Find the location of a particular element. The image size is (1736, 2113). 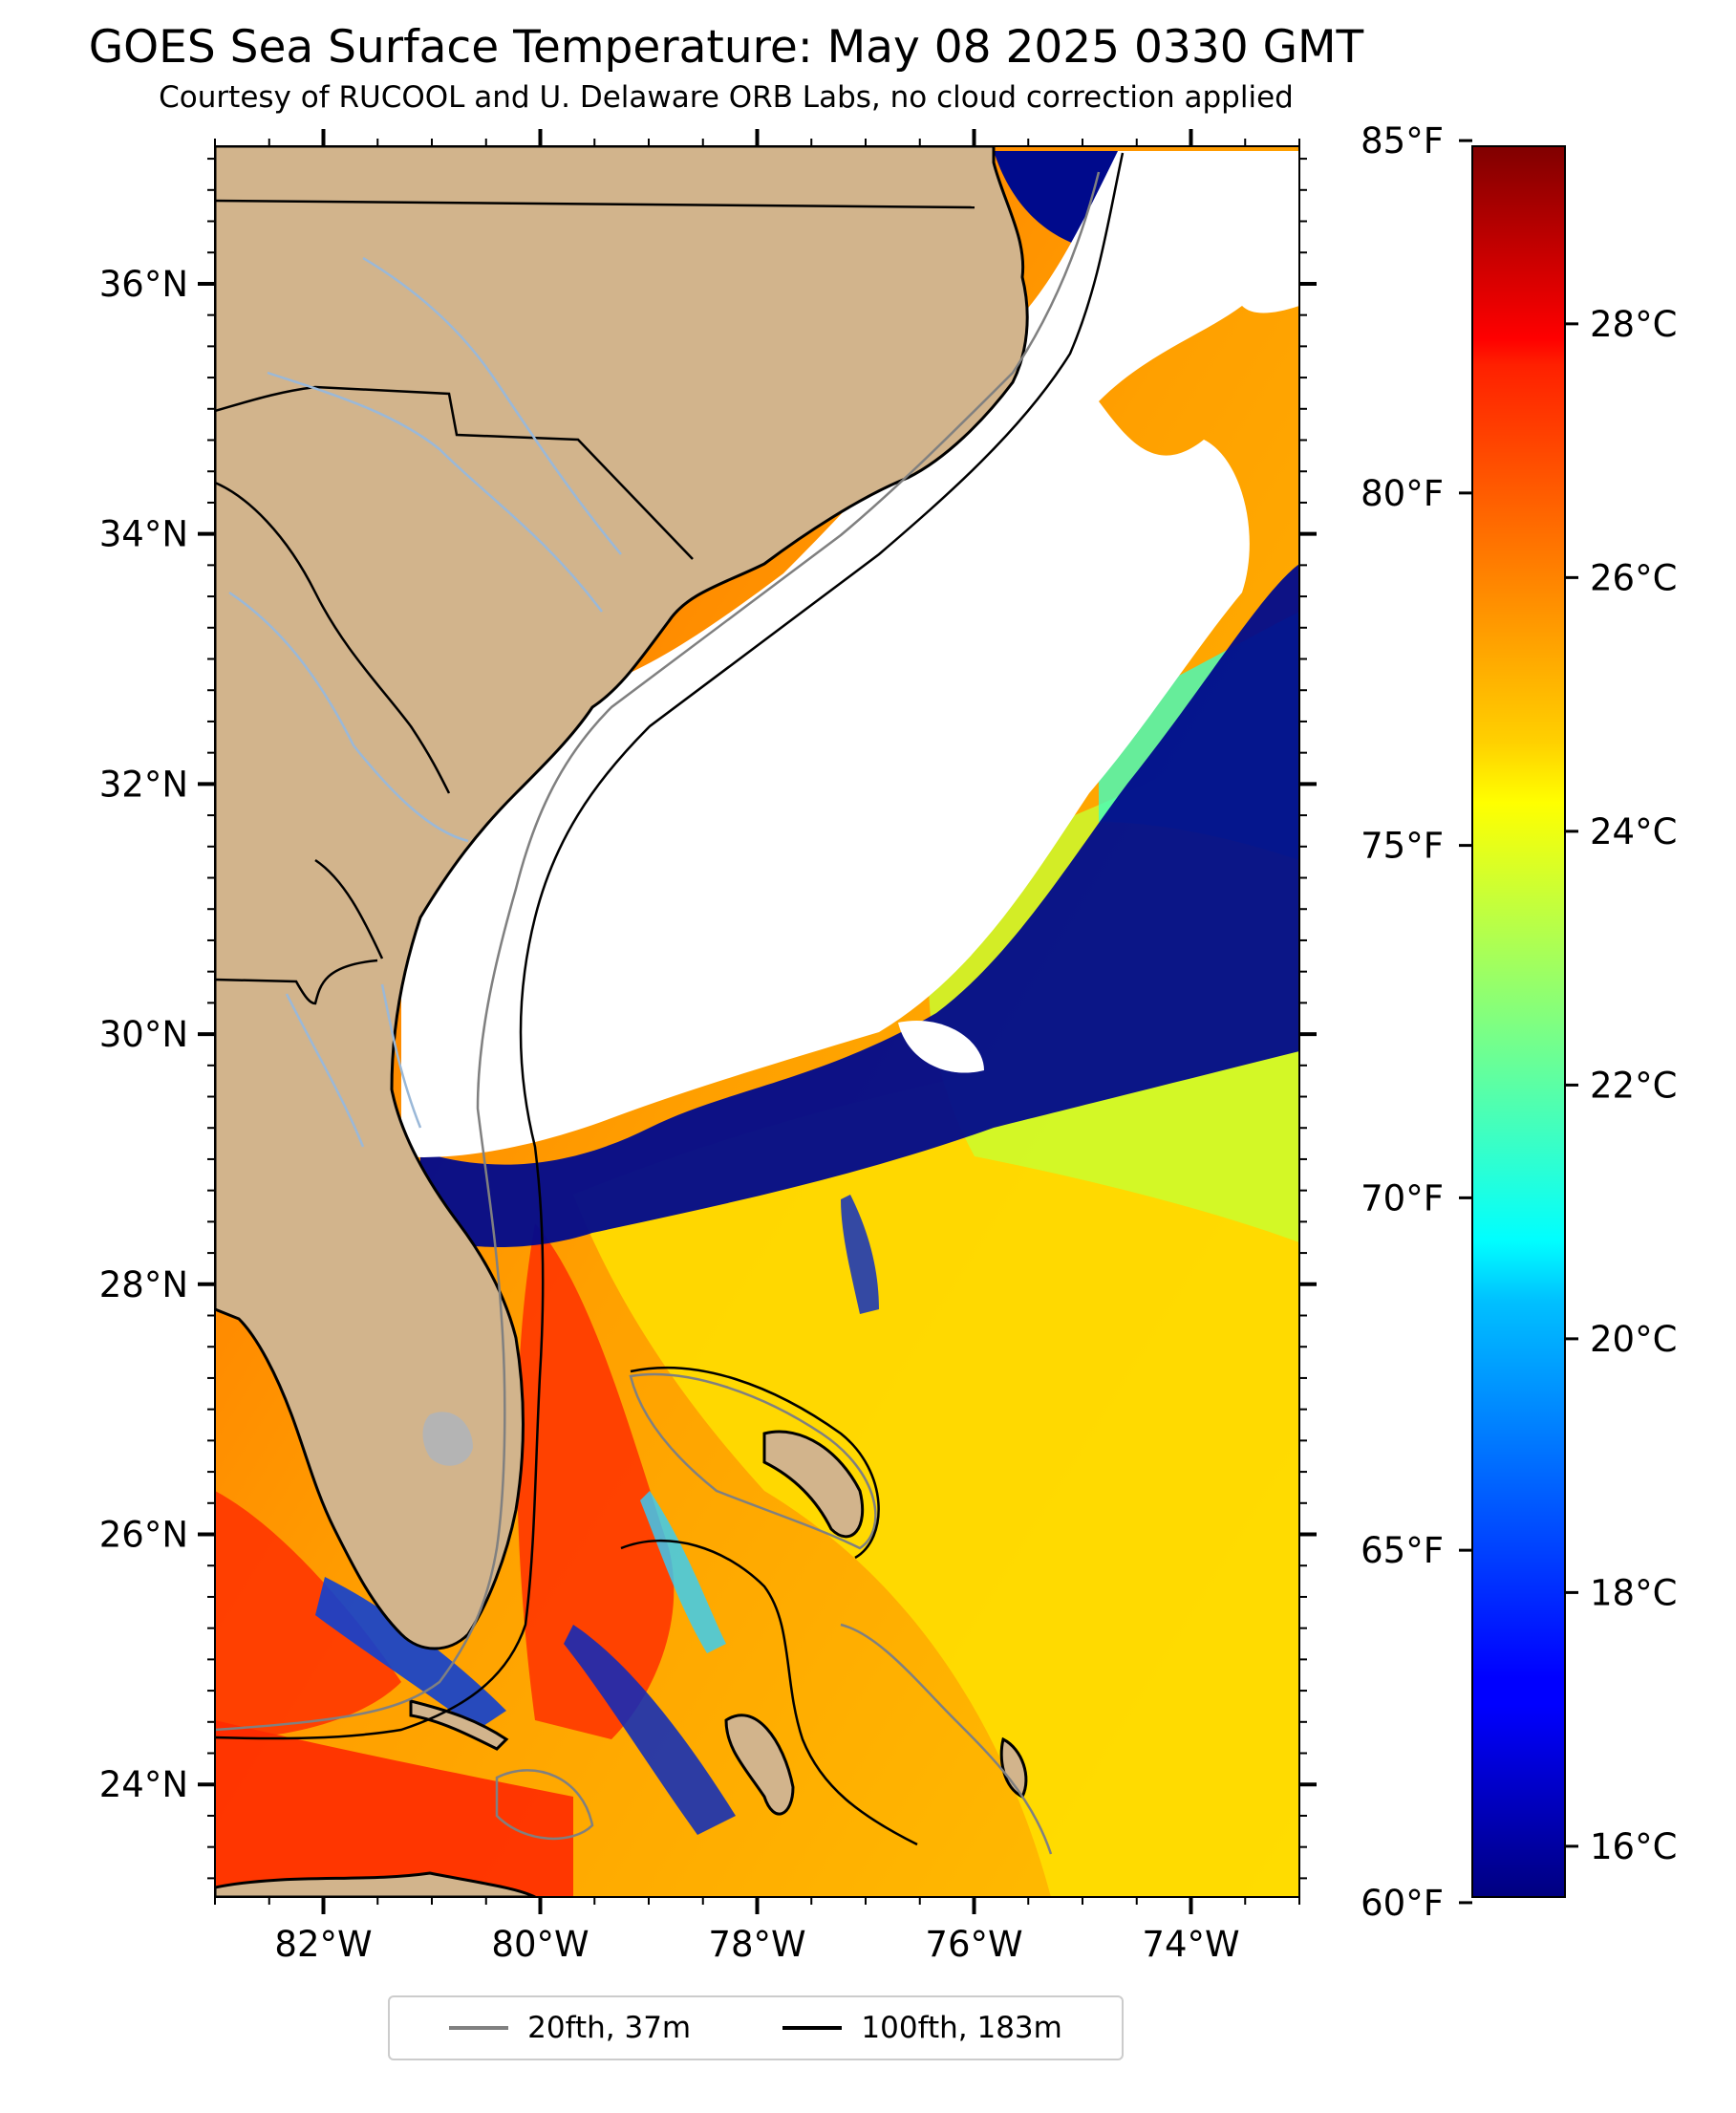

legend-item-20fth: 20fth, 37m is located at coordinates (570, 2028).